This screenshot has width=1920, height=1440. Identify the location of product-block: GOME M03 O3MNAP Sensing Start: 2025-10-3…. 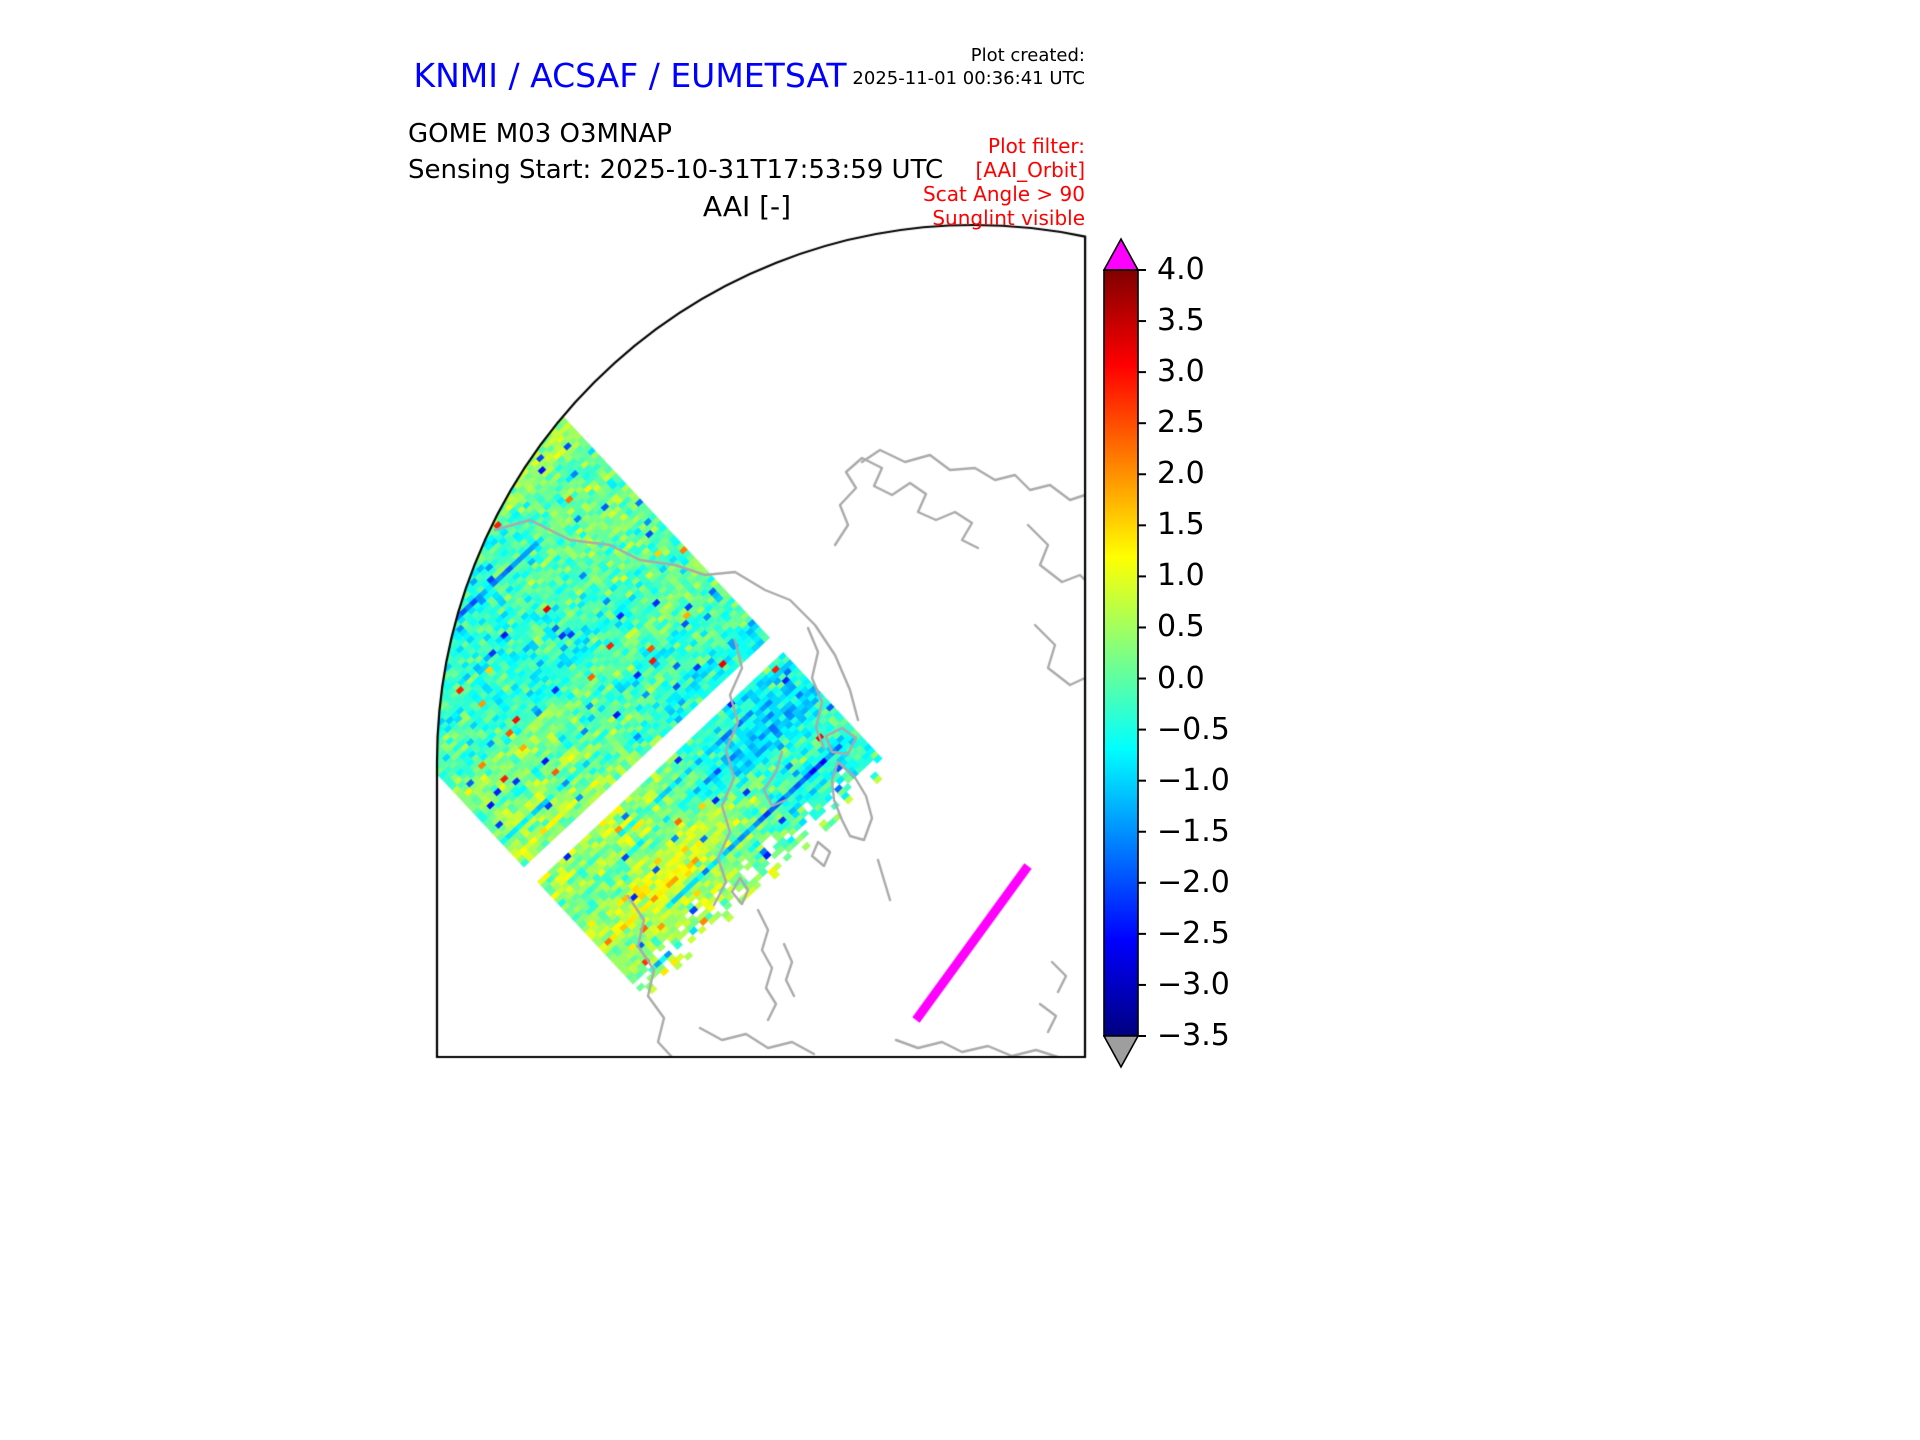
(675, 152).